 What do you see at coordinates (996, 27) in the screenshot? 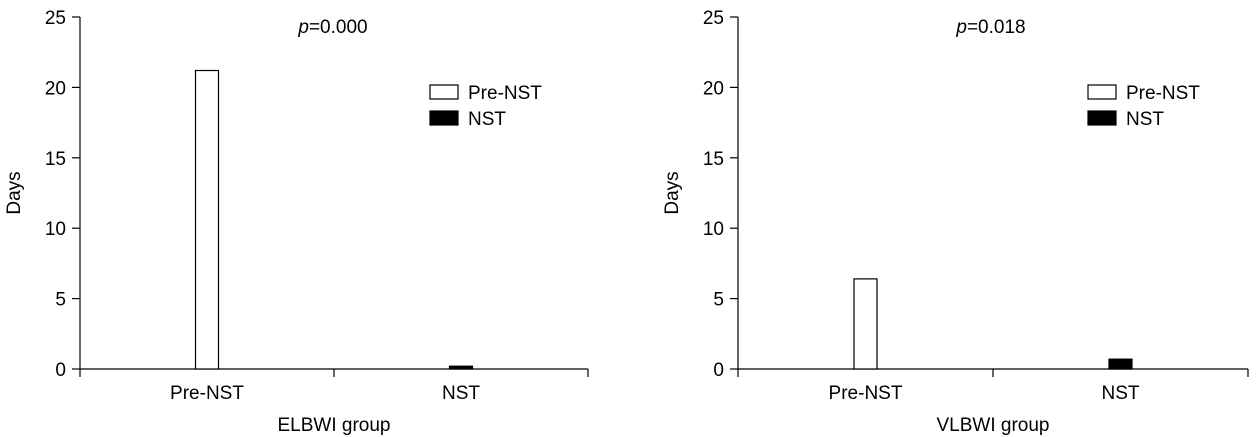
I see `p-value-number: =0.018` at bounding box center [996, 27].